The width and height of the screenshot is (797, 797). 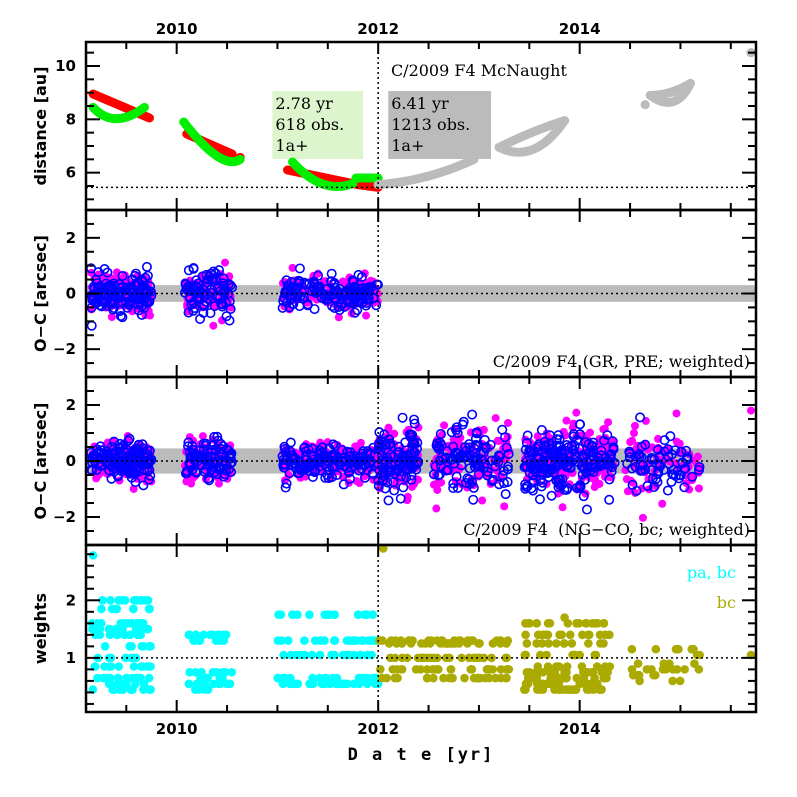 What do you see at coordinates (569, 461) in the screenshot?
I see `oc-cluster` at bounding box center [569, 461].